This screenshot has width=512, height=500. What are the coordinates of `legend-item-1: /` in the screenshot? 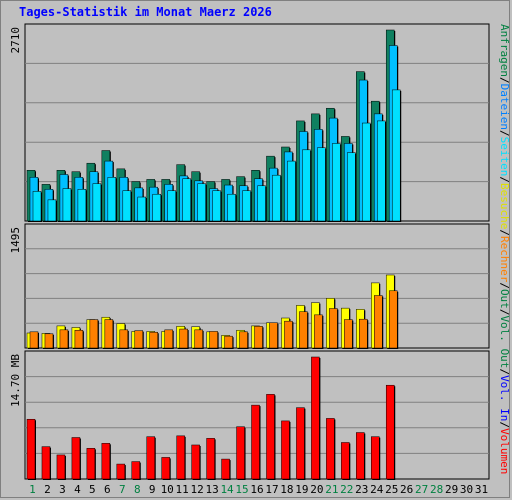 It's located at (504, 80).